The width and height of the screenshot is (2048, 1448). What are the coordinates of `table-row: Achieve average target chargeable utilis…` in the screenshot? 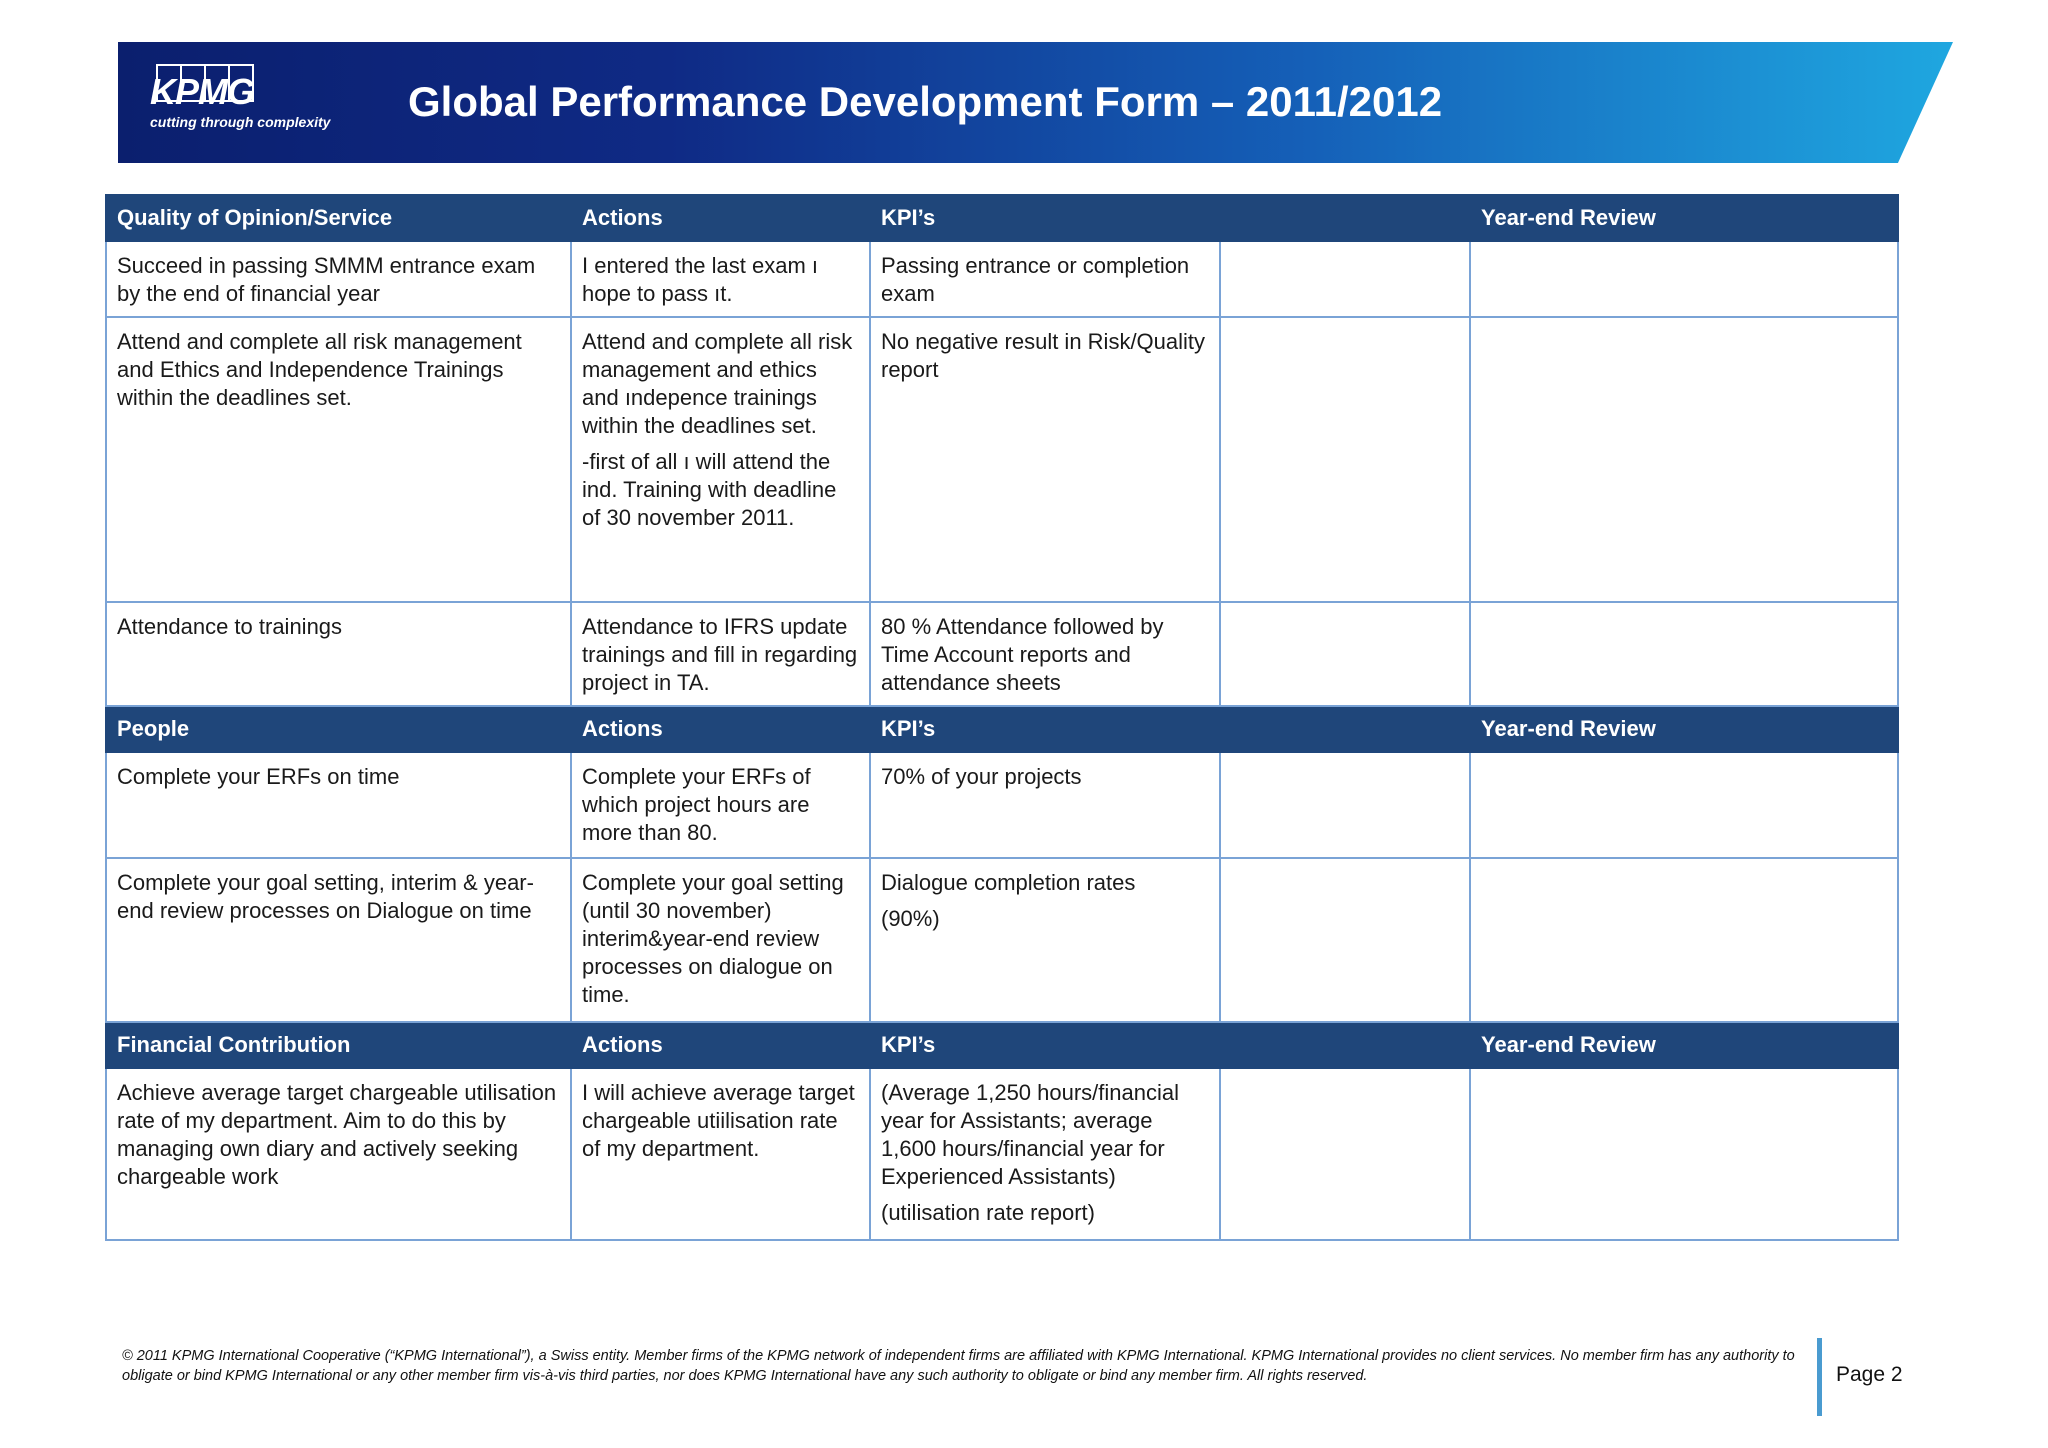 It's located at (1002, 1154).